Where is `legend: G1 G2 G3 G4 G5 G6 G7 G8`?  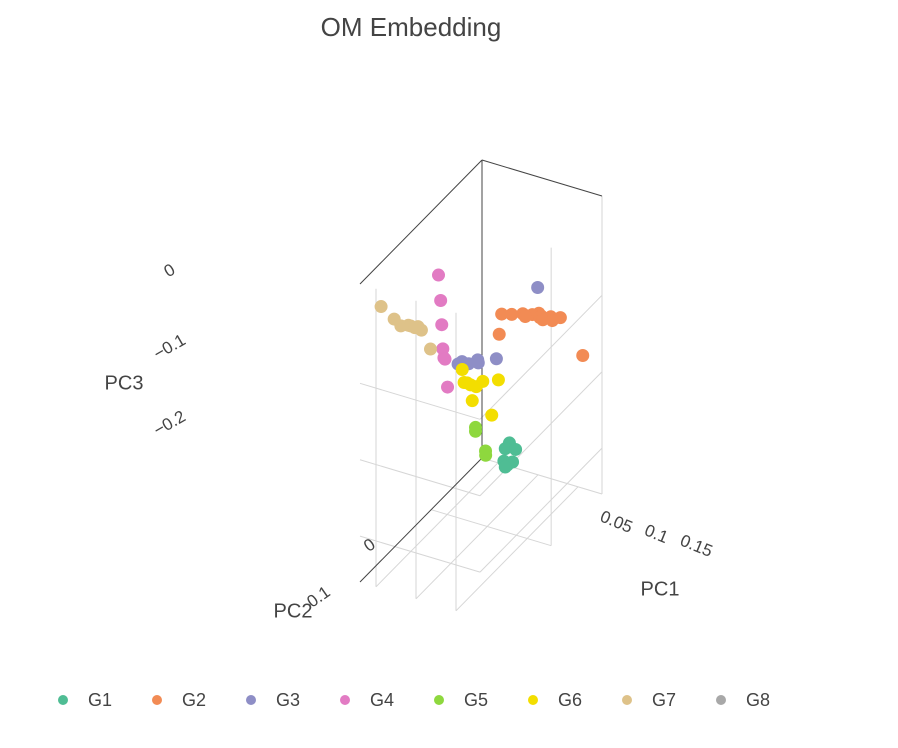
legend: G1 G2 G3 G4 G5 G6 G7 G8 is located at coordinates (449, 700).